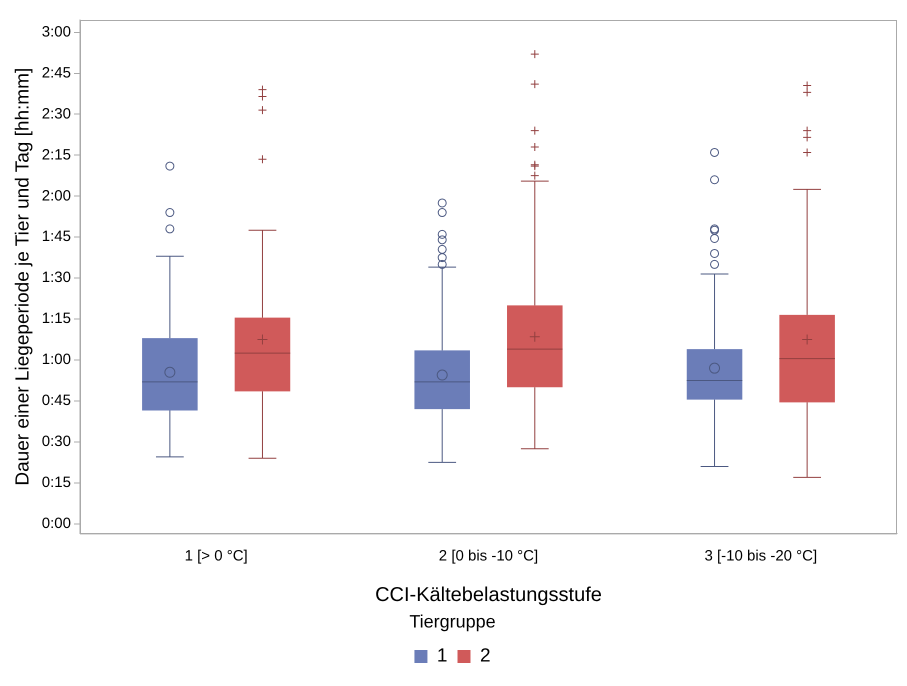 This screenshot has width=907, height=686. Describe the element at coordinates (56, 195) in the screenshot. I see `y-tick-label: 2:00` at that location.